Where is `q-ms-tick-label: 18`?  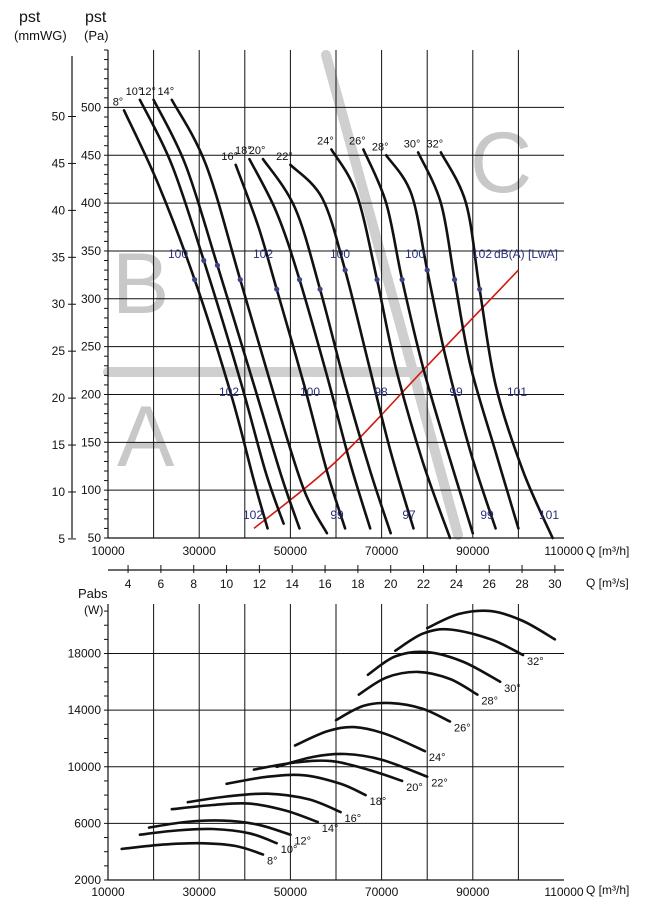 q-ms-tick-label: 18 is located at coordinates (358, 584).